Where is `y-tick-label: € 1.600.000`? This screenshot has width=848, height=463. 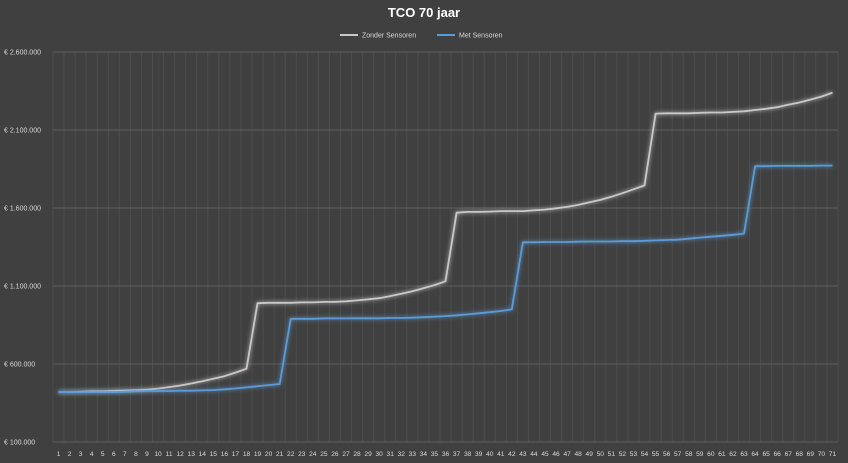
y-tick-label: € 1.600.000 is located at coordinates (22, 209).